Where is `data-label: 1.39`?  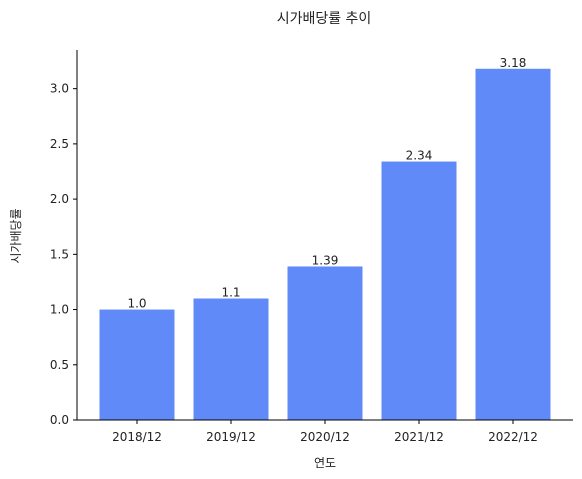
data-label: 1.39 is located at coordinates (325, 260).